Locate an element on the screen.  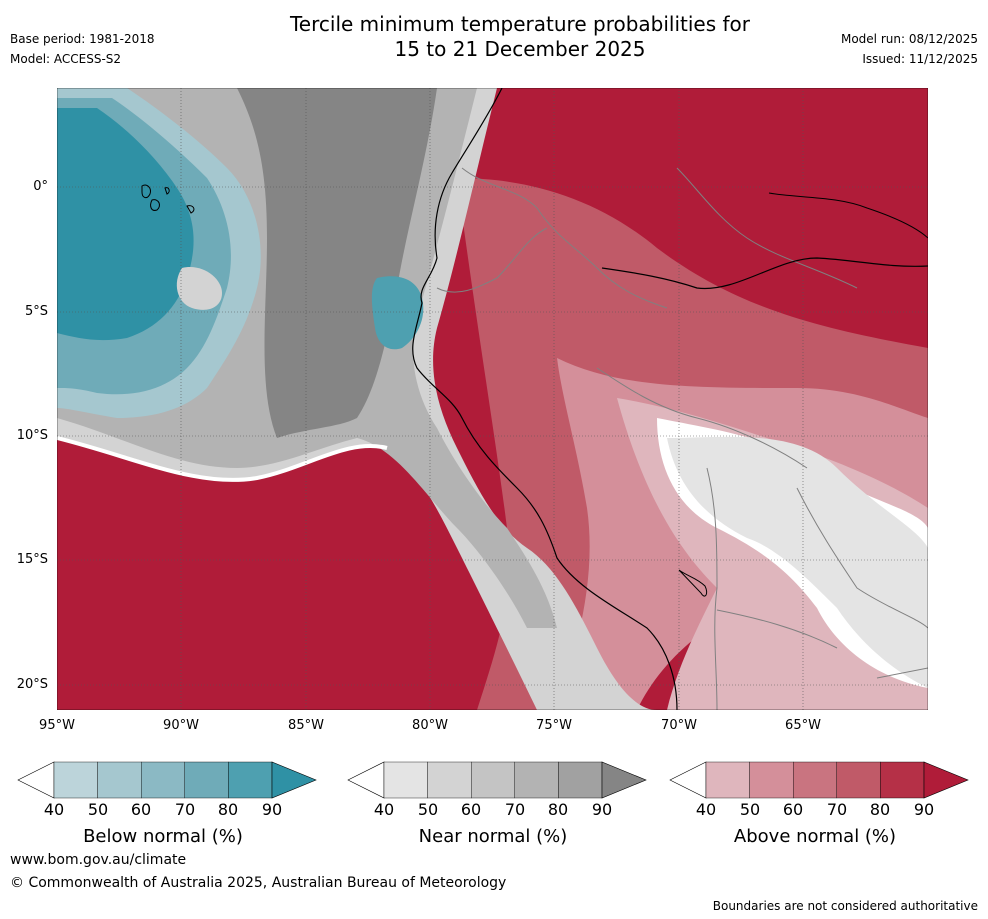
below-normal-coastal is located at coordinates (397, 313).